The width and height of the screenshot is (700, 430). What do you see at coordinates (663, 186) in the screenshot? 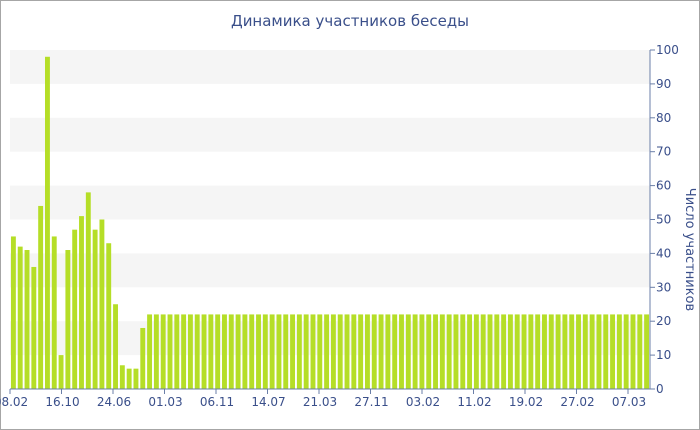
I see `y-tick-label: 60` at bounding box center [663, 186].